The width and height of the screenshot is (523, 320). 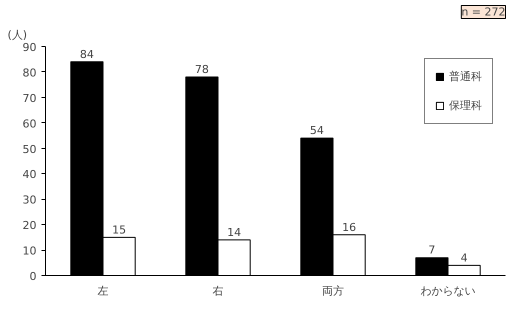 I want to click on y-tick-label: 40, so click(x=29, y=175).